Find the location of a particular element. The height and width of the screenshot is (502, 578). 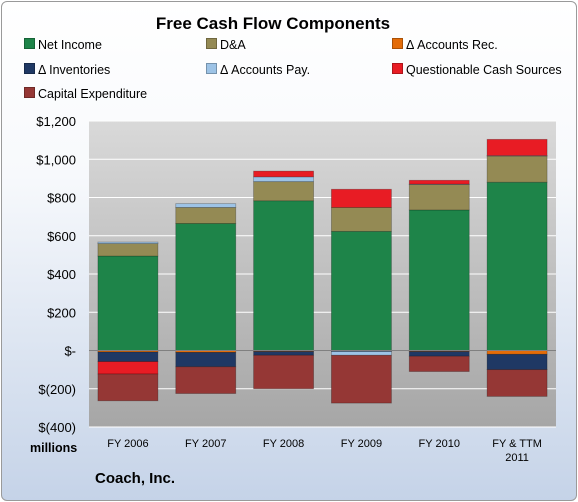

y-tick-label: $(200) is located at coordinates (57, 389).